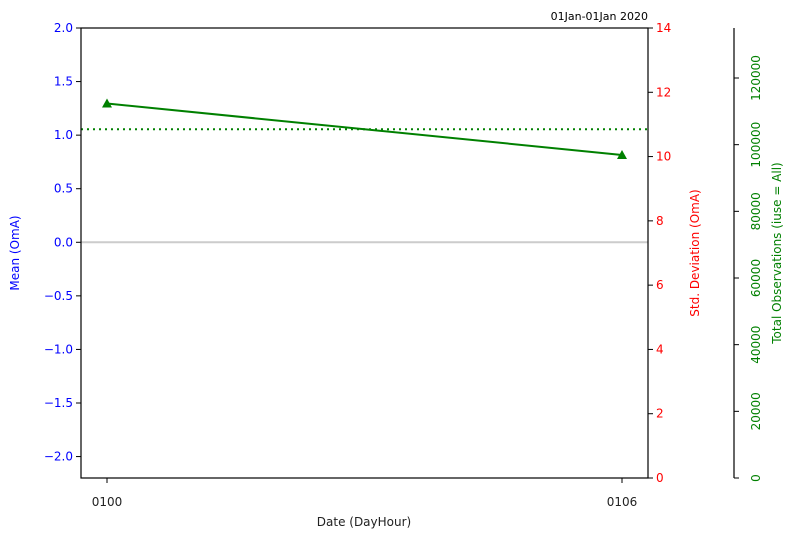 Image resolution: width=794 pixels, height=540 pixels. I want to click on far-right-tick-label: 80000, so click(756, 211).